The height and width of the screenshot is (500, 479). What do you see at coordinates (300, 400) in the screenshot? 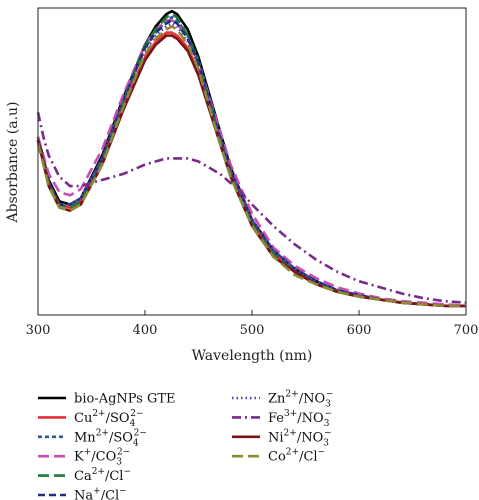
I see `legend-entry-label: Zn2+​/NO3−​` at bounding box center [300, 400].